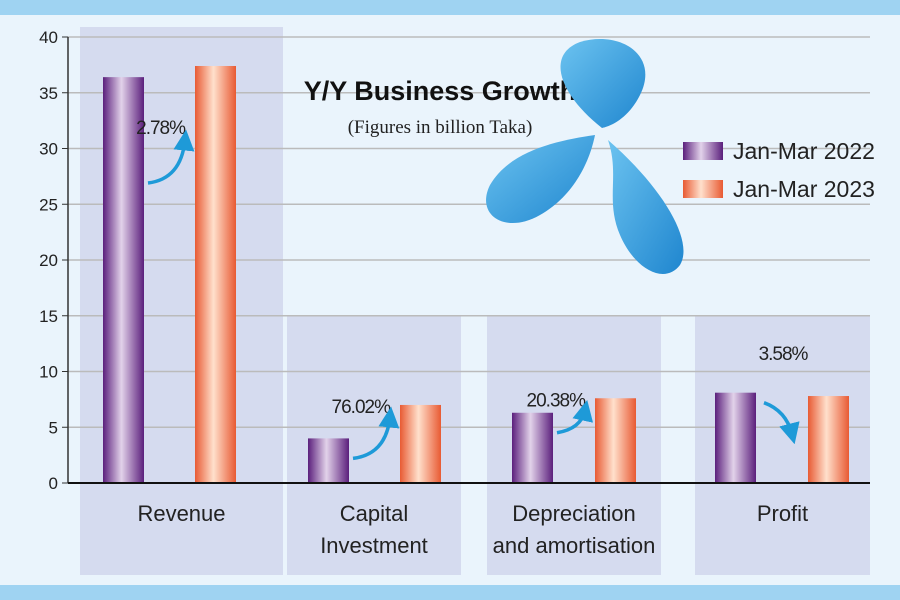 Image resolution: width=900 pixels, height=600 pixels. Describe the element at coordinates (784, 354) in the screenshot. I see `percent-change-label: 3.58%` at that location.